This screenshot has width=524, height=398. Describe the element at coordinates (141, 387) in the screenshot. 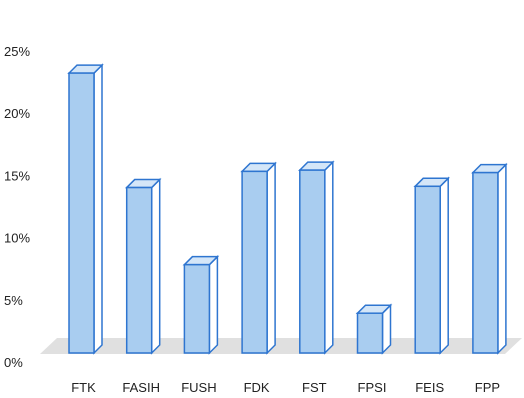

I see `x-tick-label: FASIH` at that location.